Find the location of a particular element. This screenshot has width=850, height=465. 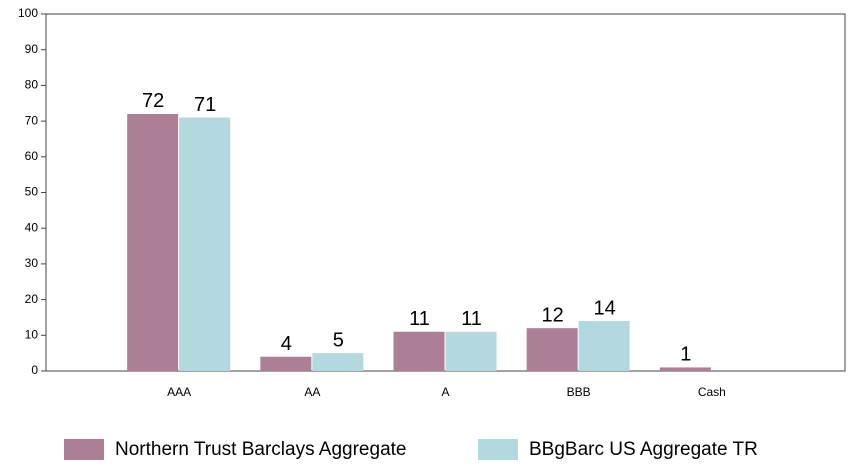

y-tick-label: 90 is located at coordinates (32, 49).